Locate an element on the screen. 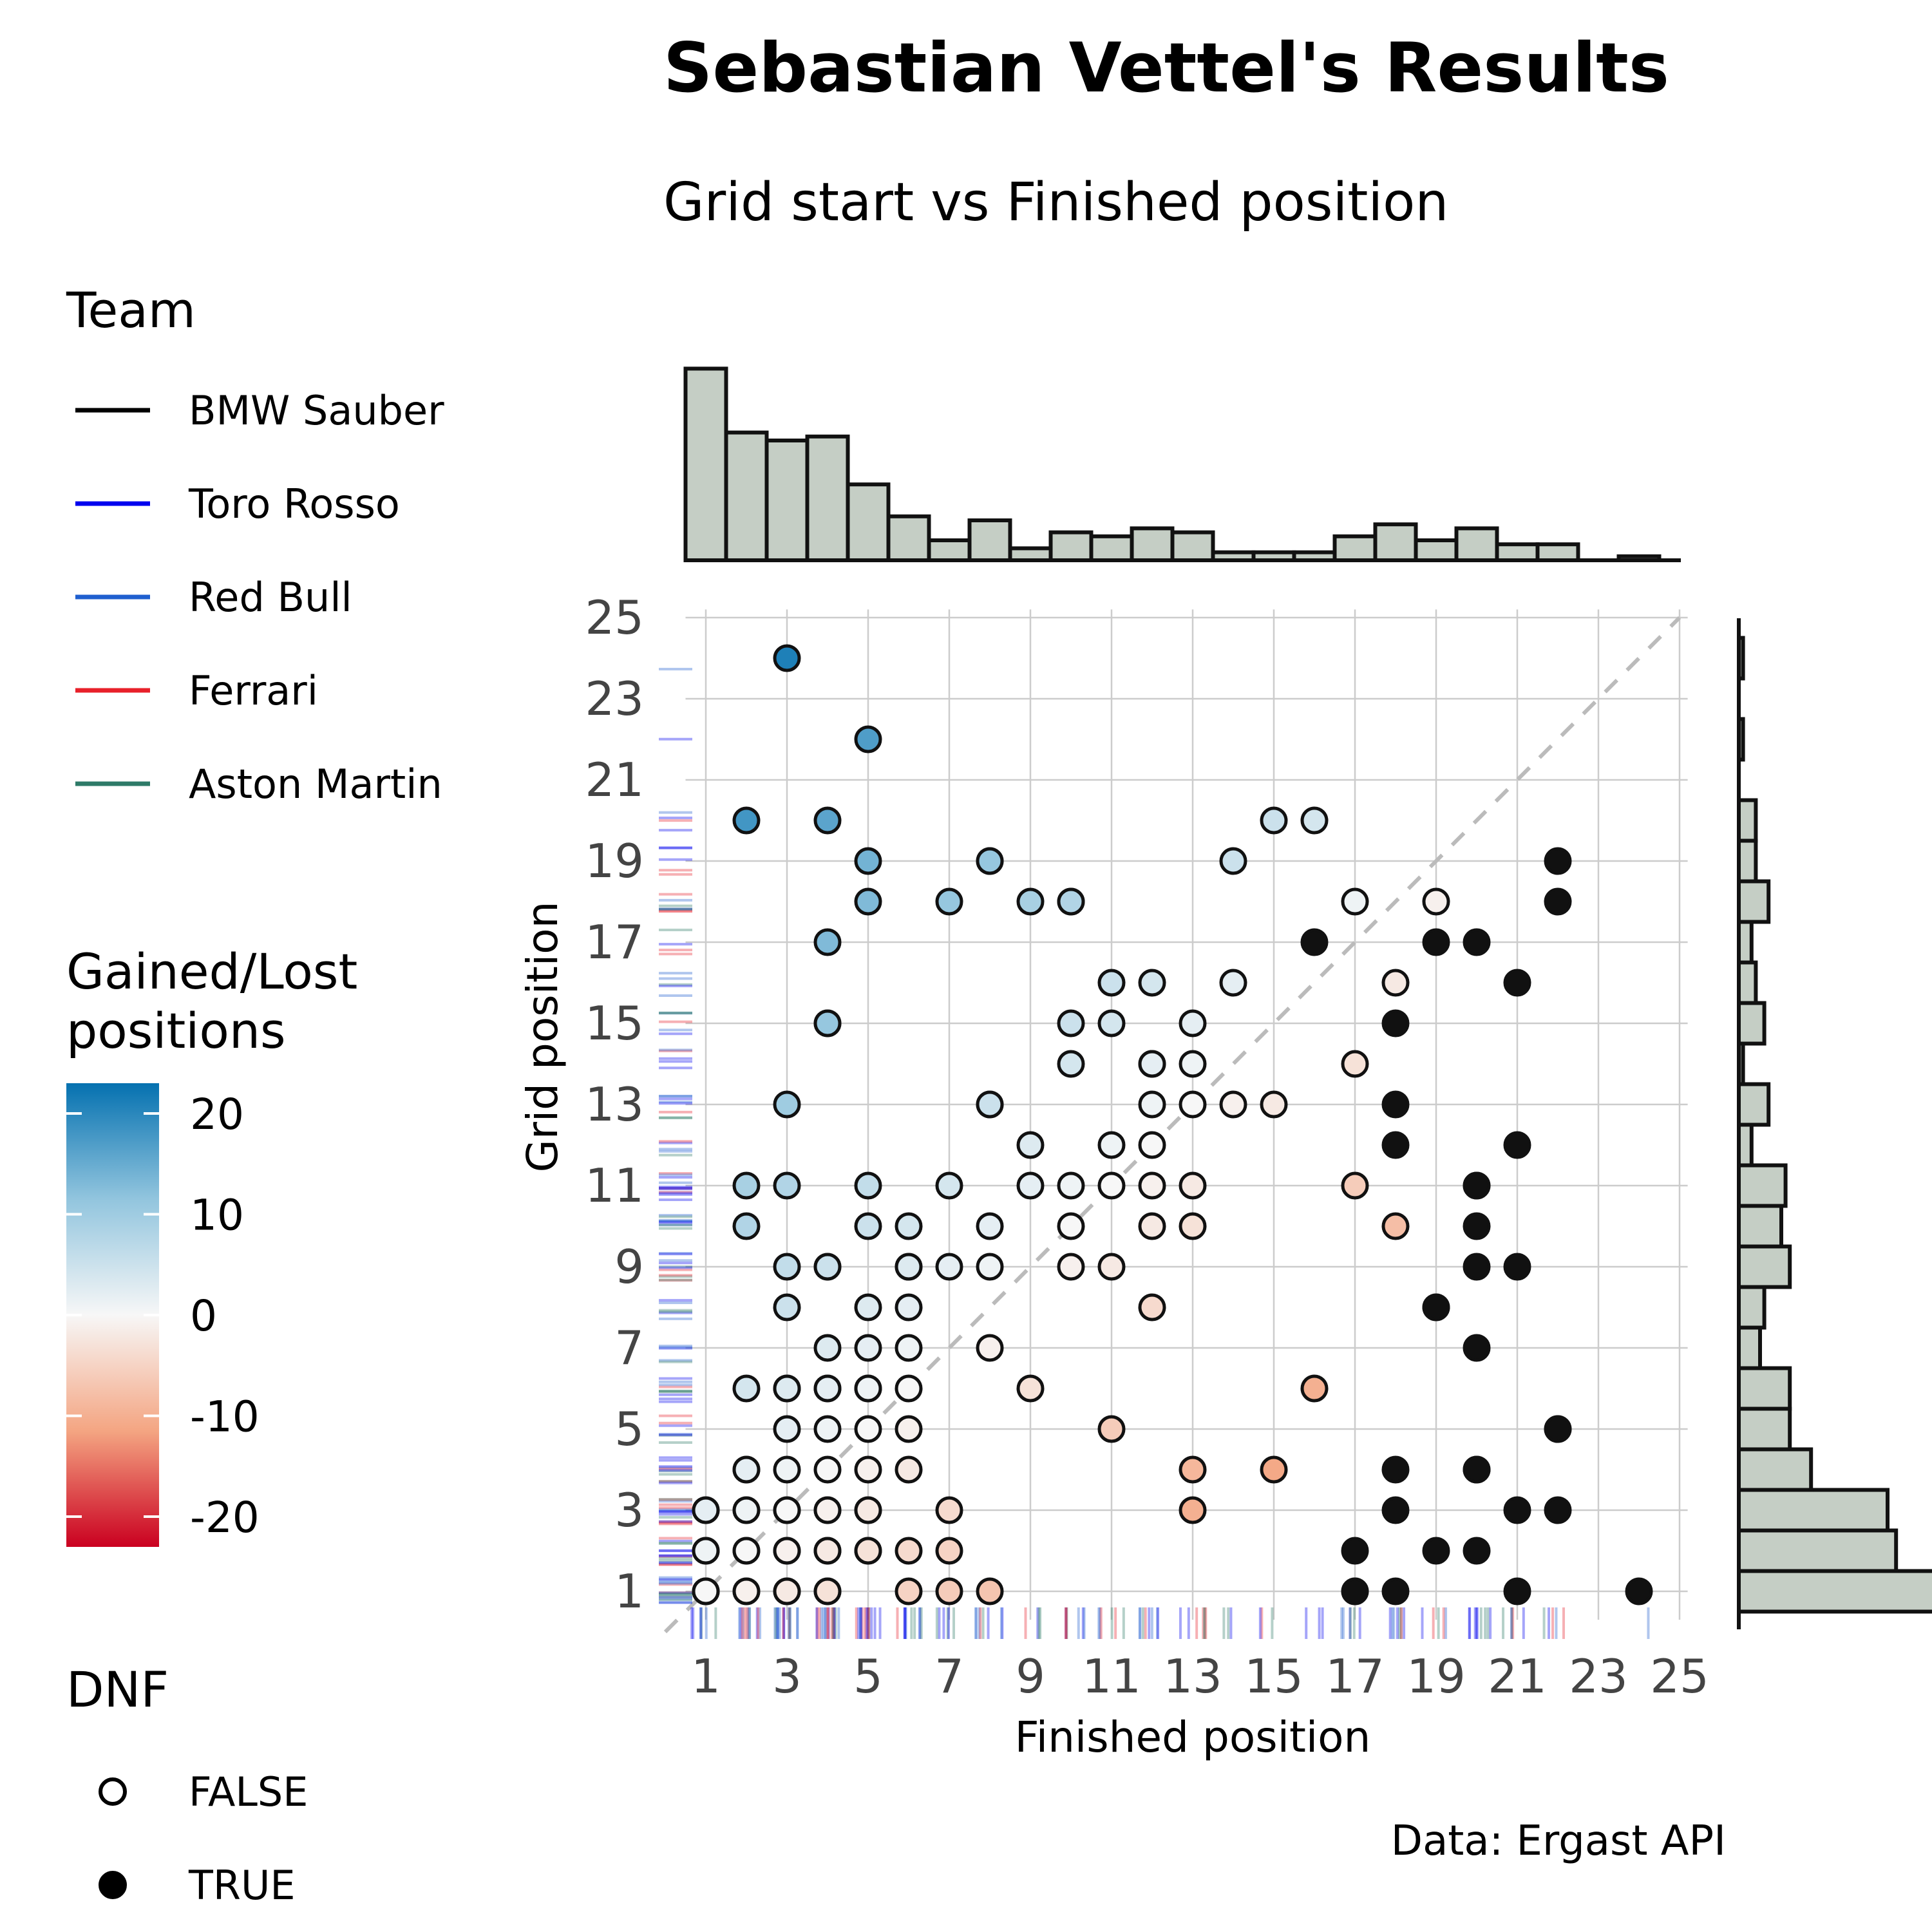 This screenshot has width=1932, height=1932. dnf-legend-title: DNF is located at coordinates (117, 1690).